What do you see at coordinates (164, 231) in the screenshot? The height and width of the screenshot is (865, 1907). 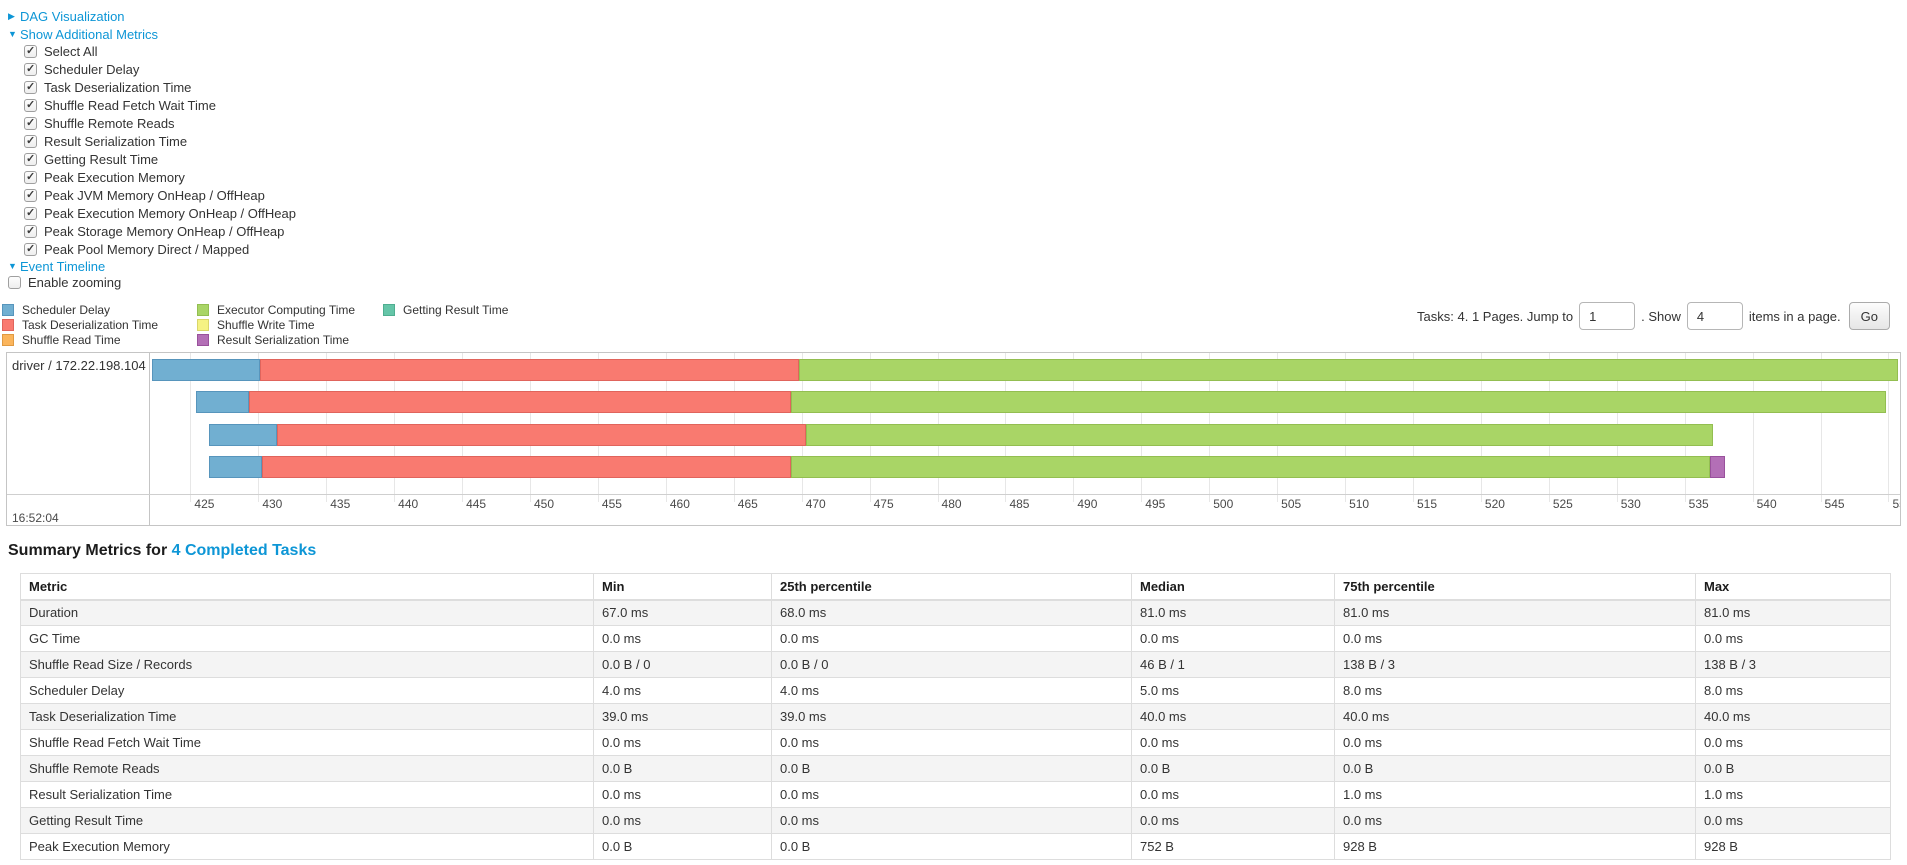 I see `metric-checkbox-label: Peak Storage Memory OnHeap / OffHeap` at bounding box center [164, 231].